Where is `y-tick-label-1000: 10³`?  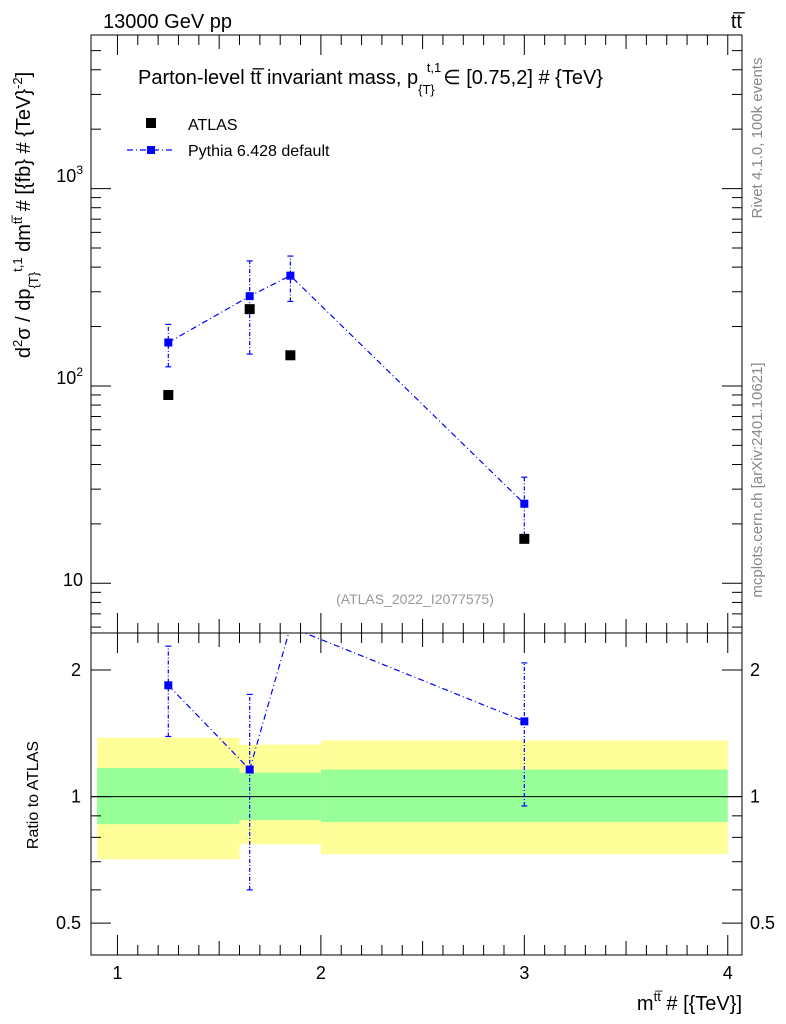 y-tick-label-1000: 10³ is located at coordinates (69, 174).